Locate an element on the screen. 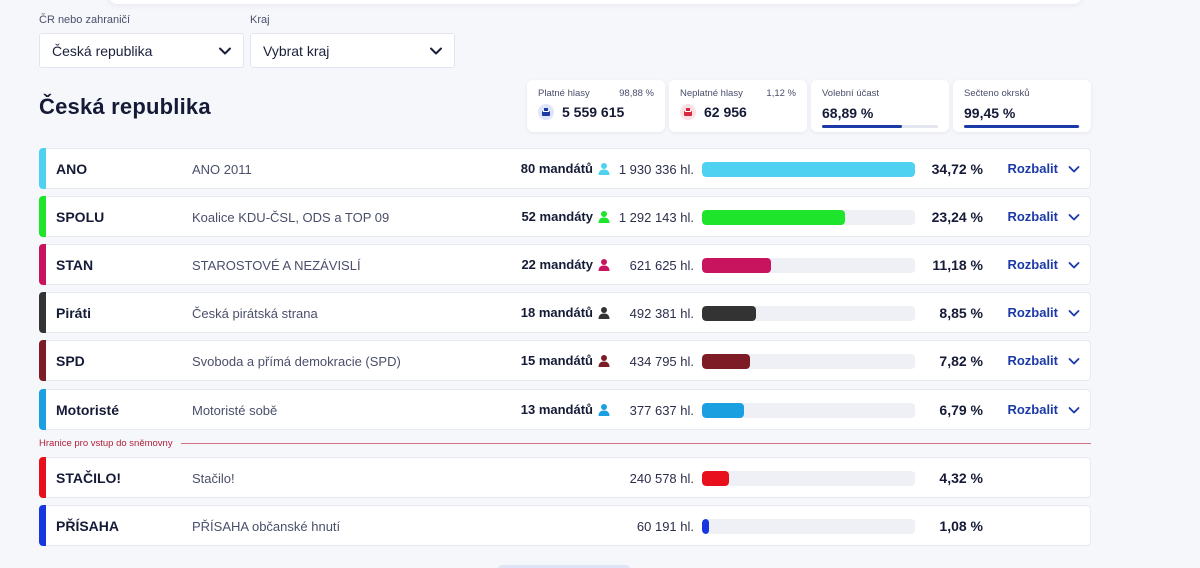 The height and width of the screenshot is (568, 1200). party-votes: 240 578 hl. is located at coordinates (661, 478).